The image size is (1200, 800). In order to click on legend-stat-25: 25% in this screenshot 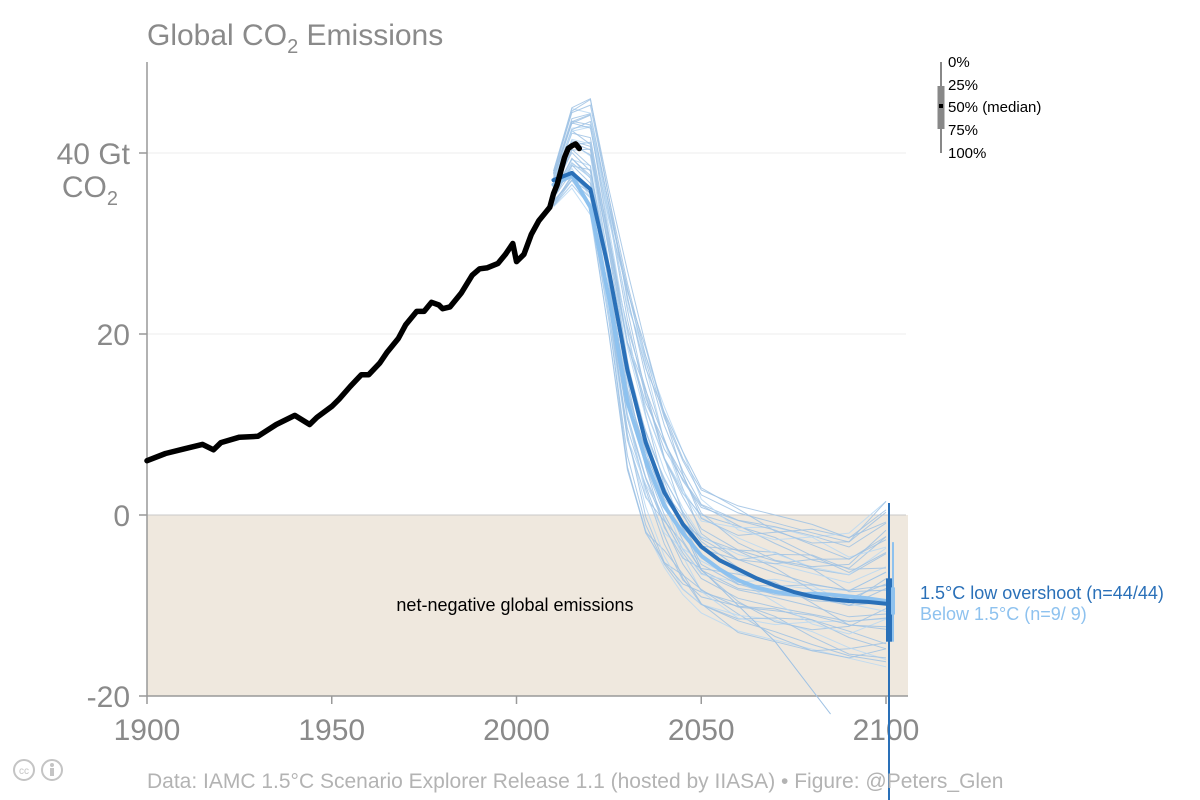, I will do `click(963, 85)`.